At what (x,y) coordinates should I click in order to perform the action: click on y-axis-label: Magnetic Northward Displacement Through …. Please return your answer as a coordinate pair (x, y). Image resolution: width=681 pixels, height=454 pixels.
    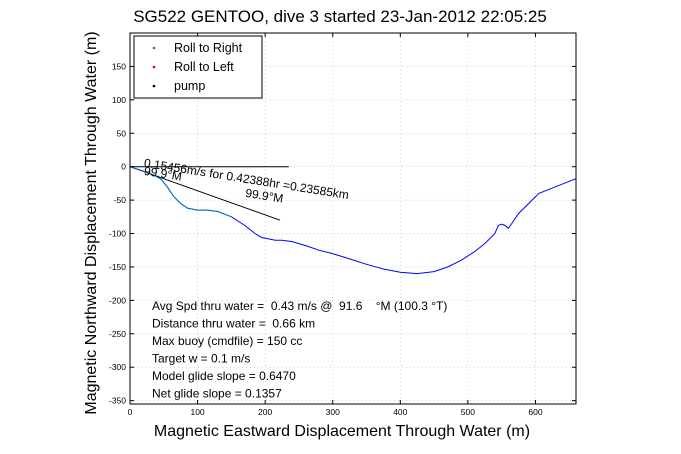
    Looking at the image, I should click on (91, 222).